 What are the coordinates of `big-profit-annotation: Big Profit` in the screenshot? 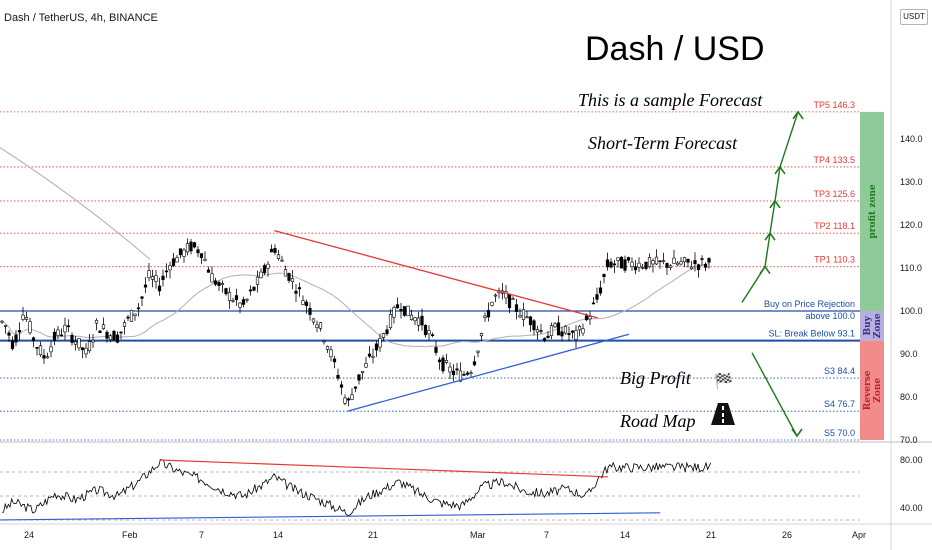 It's located at (655, 378).